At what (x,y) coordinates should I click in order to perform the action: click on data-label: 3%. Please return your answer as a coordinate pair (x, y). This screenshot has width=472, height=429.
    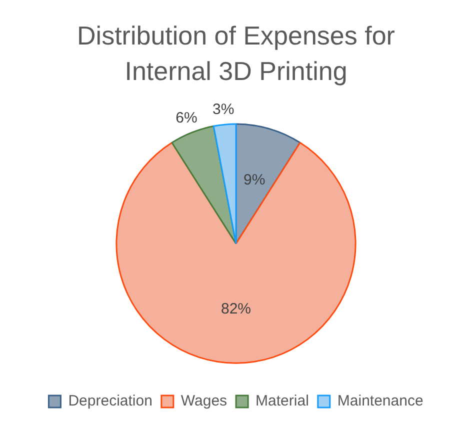
    Looking at the image, I should click on (223, 109).